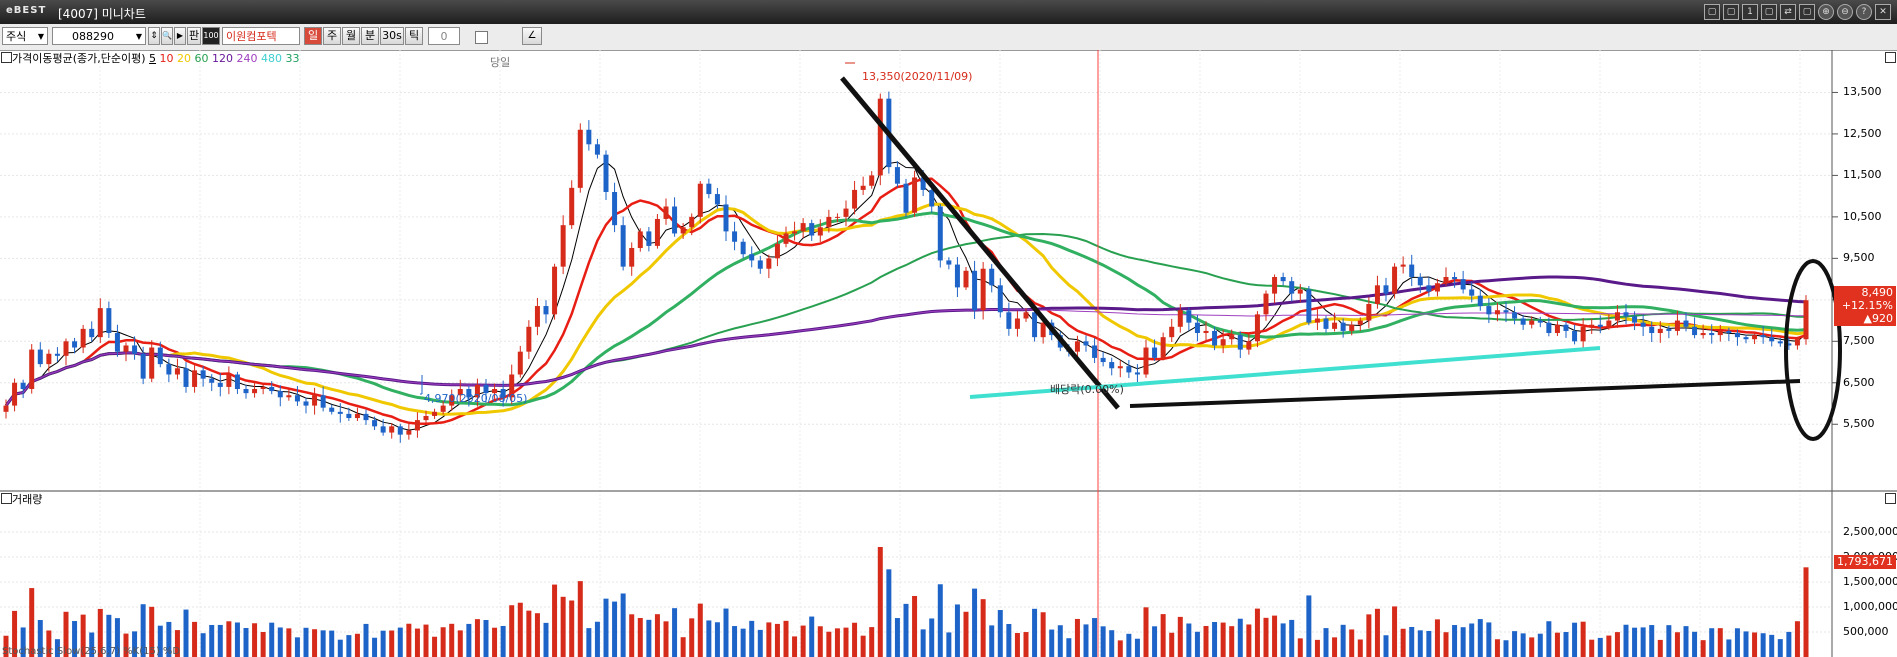  I want to click on stock-code-input: 088290 ▼, so click(99, 36).